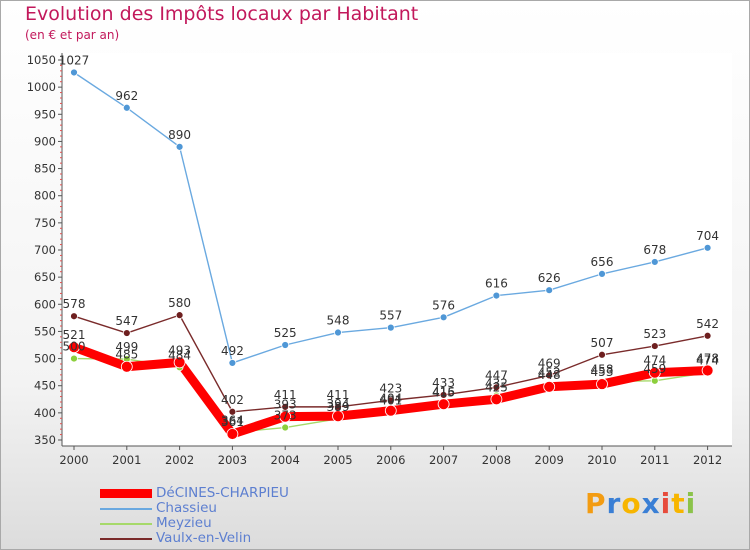 Image resolution: width=750 pixels, height=550 pixels. What do you see at coordinates (337, 460) in the screenshot?
I see `x-tick-label: 2005` at bounding box center [337, 460].